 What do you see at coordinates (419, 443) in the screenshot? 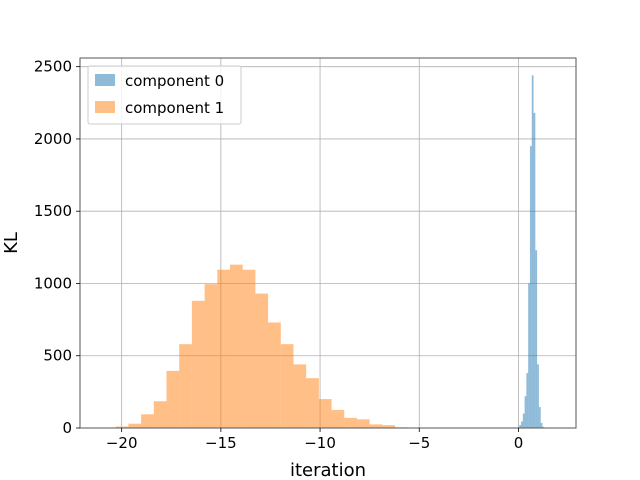
I see `x-tick-label: −5` at bounding box center [419, 443].